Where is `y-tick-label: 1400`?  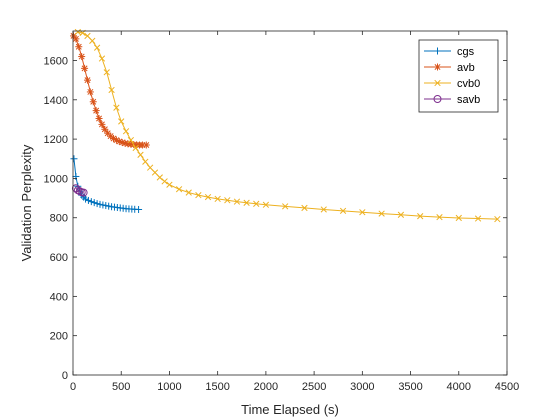
y-tick-label: 1400 is located at coordinates (56, 101).